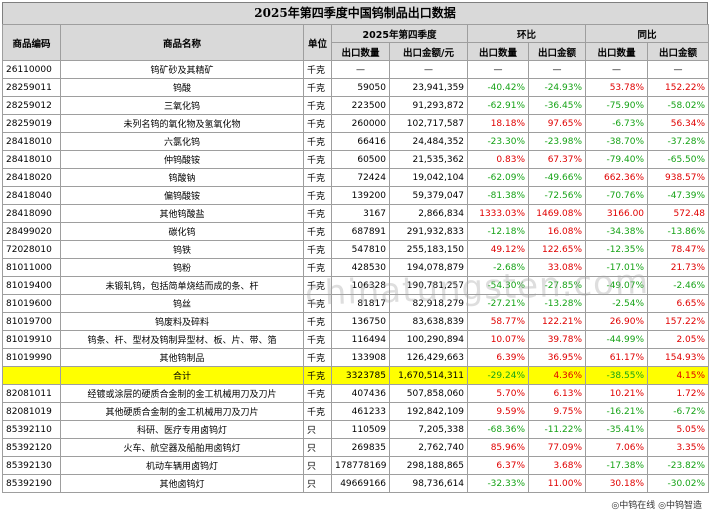 The width and height of the screenshot is (710, 513). Describe the element at coordinates (498, 105) in the screenshot. I see `cell-qoq-qty: -62.91%` at that location.